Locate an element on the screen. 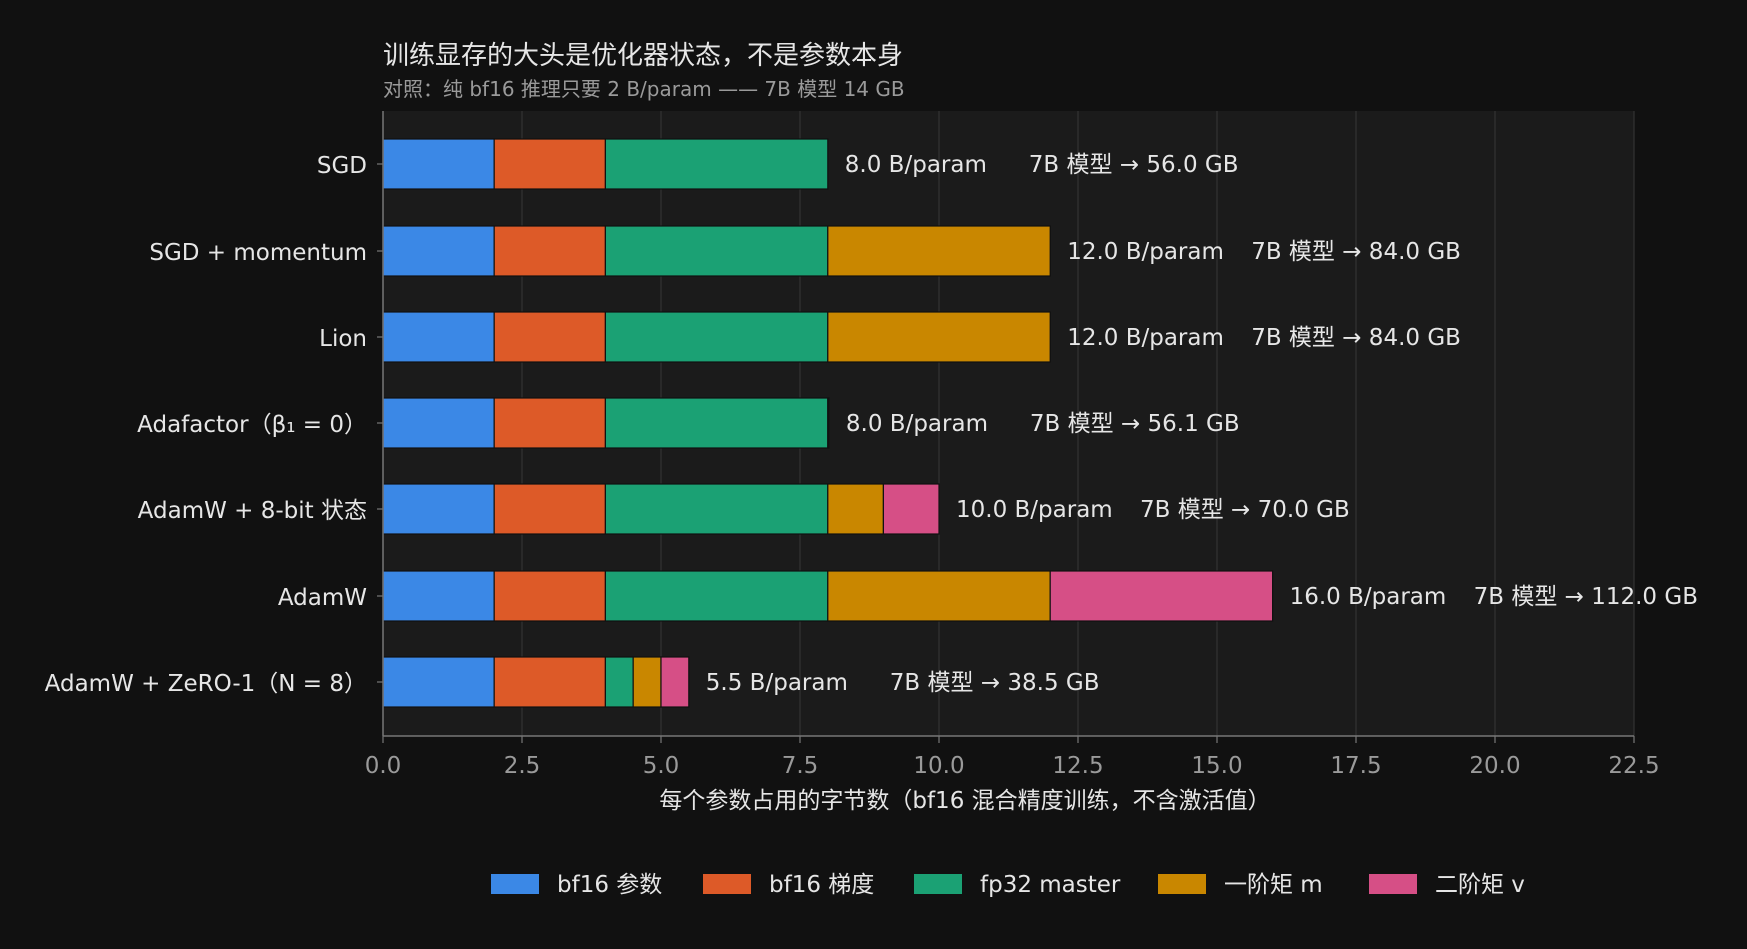 The height and width of the screenshot is (949, 1747). category-label: AdamW + ZeRO-1（N = 8） is located at coordinates (206, 684).